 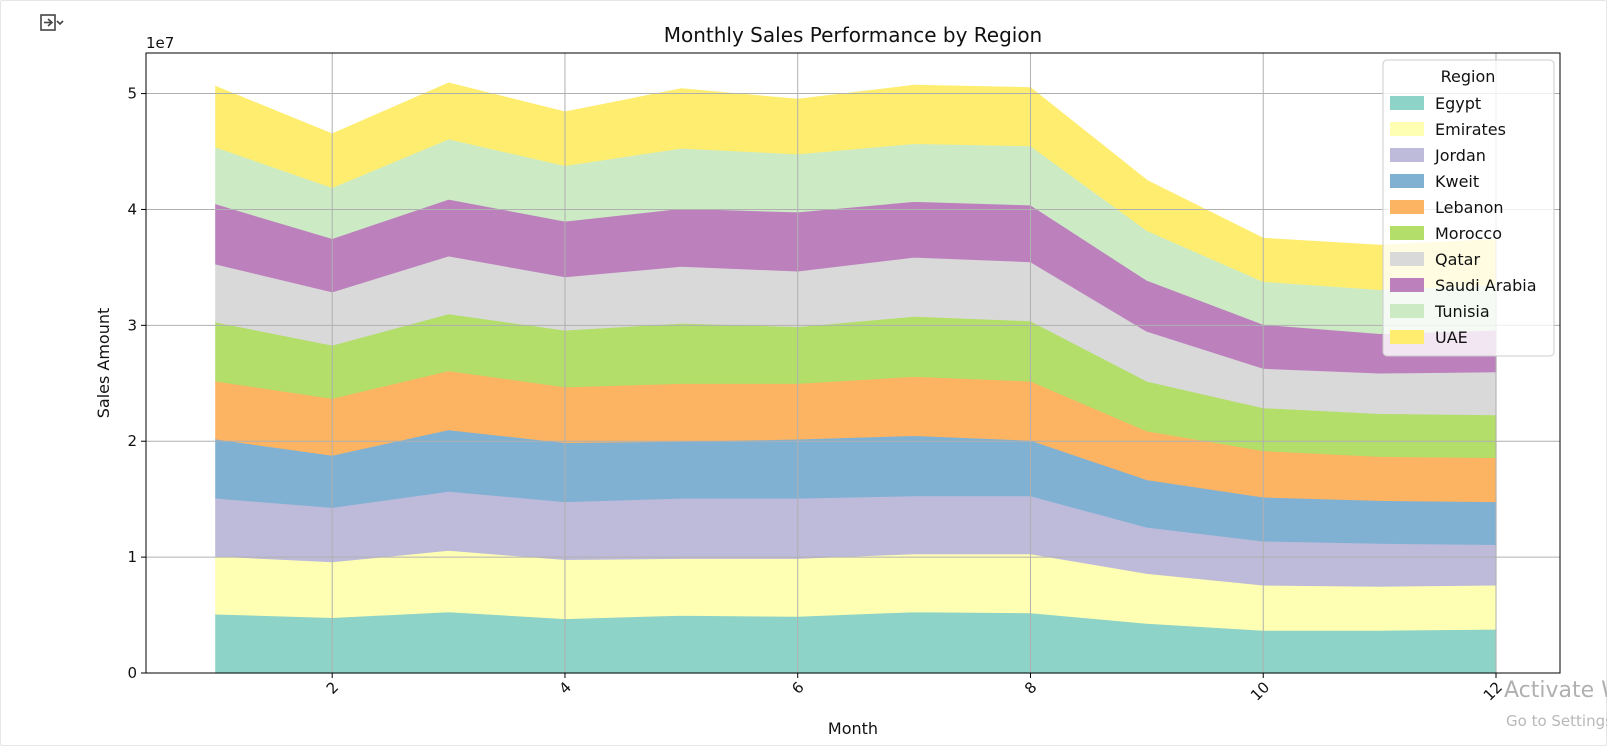 I want to click on chart-title: Monthly Sales Performance by Region, so click(x=853, y=35).